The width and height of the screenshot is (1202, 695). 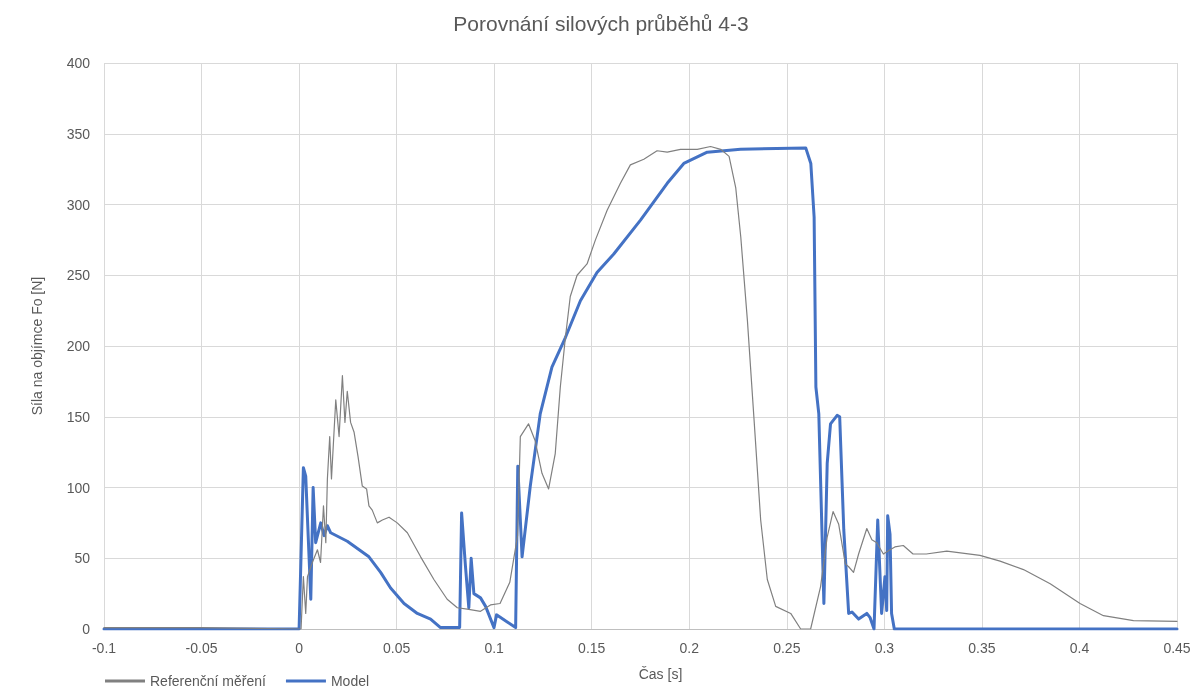 I want to click on x-tick-label: 0.4, so click(x=1079, y=648).